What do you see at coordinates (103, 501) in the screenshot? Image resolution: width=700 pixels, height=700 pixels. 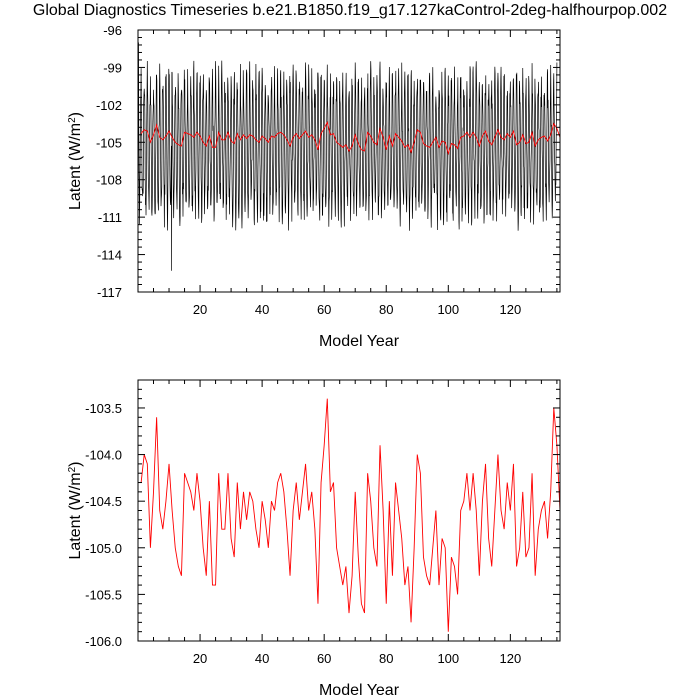 I see `y-tick-label: -104.5` at bounding box center [103, 501].